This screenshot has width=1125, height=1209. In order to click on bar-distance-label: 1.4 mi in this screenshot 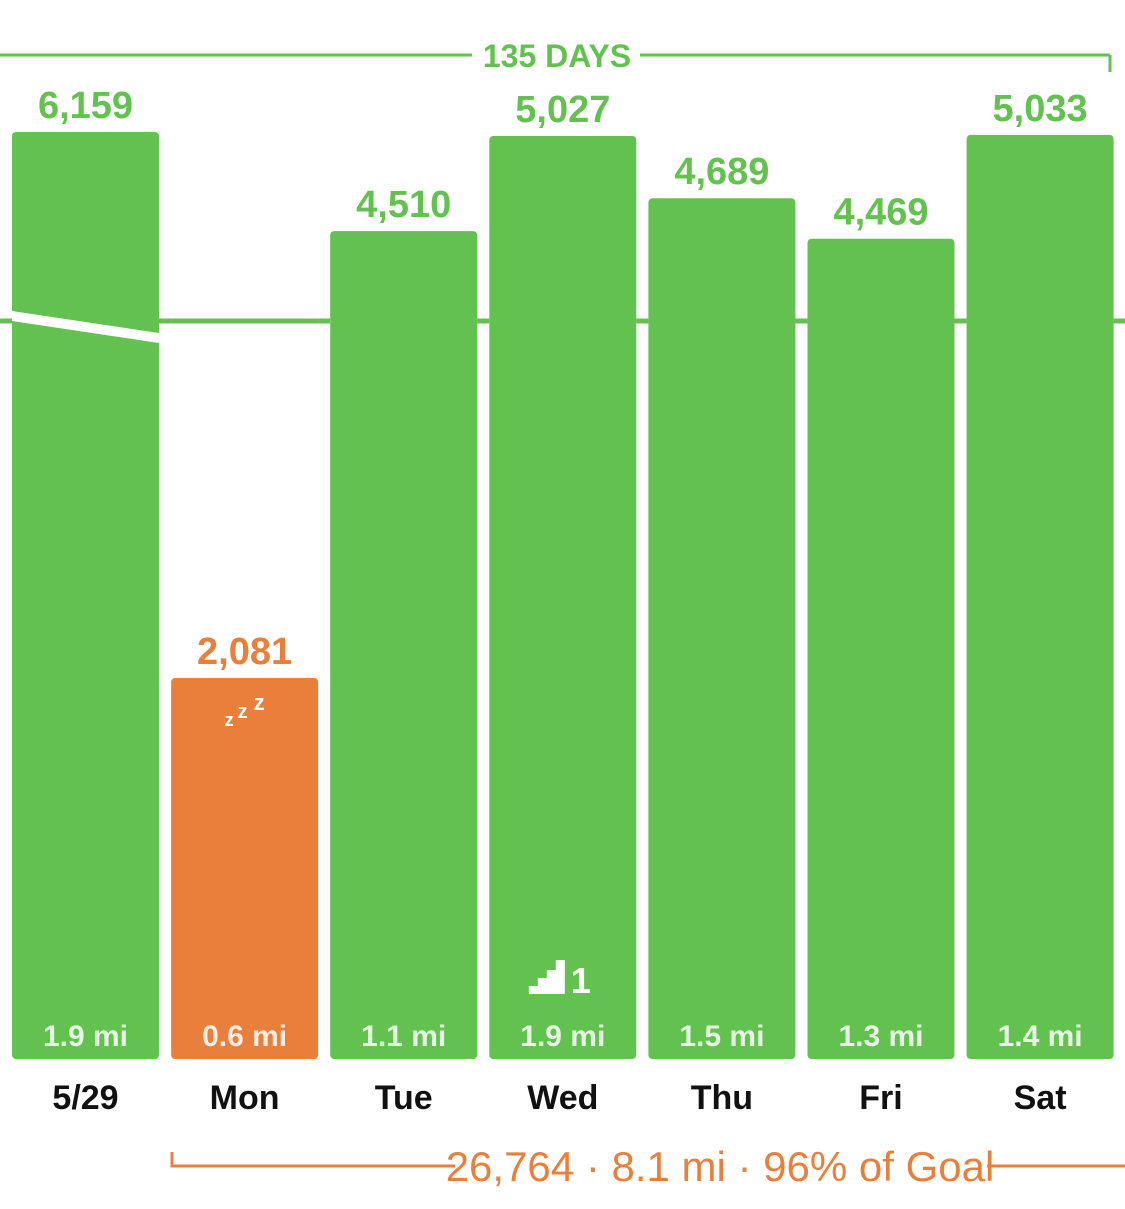, I will do `click(1040, 1036)`.